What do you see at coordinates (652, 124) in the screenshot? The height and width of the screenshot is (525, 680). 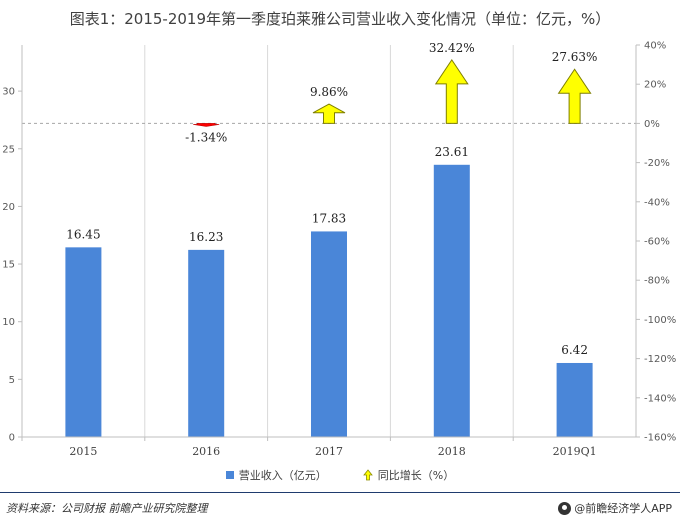 I see `right-tick-label: 0%` at bounding box center [652, 124].